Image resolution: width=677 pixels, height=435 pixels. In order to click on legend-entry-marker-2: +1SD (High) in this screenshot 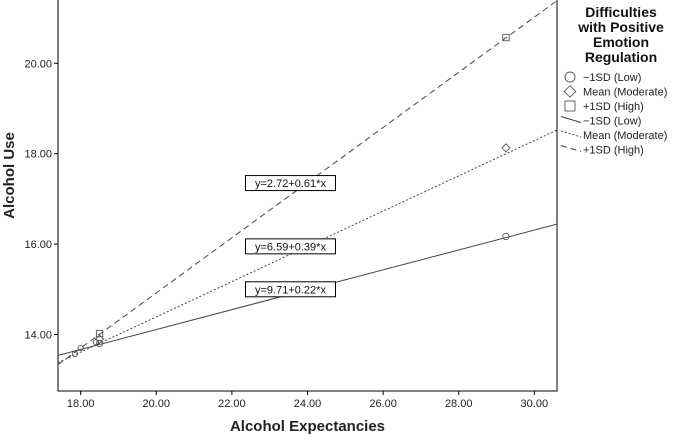, I will do `click(604, 106)`.